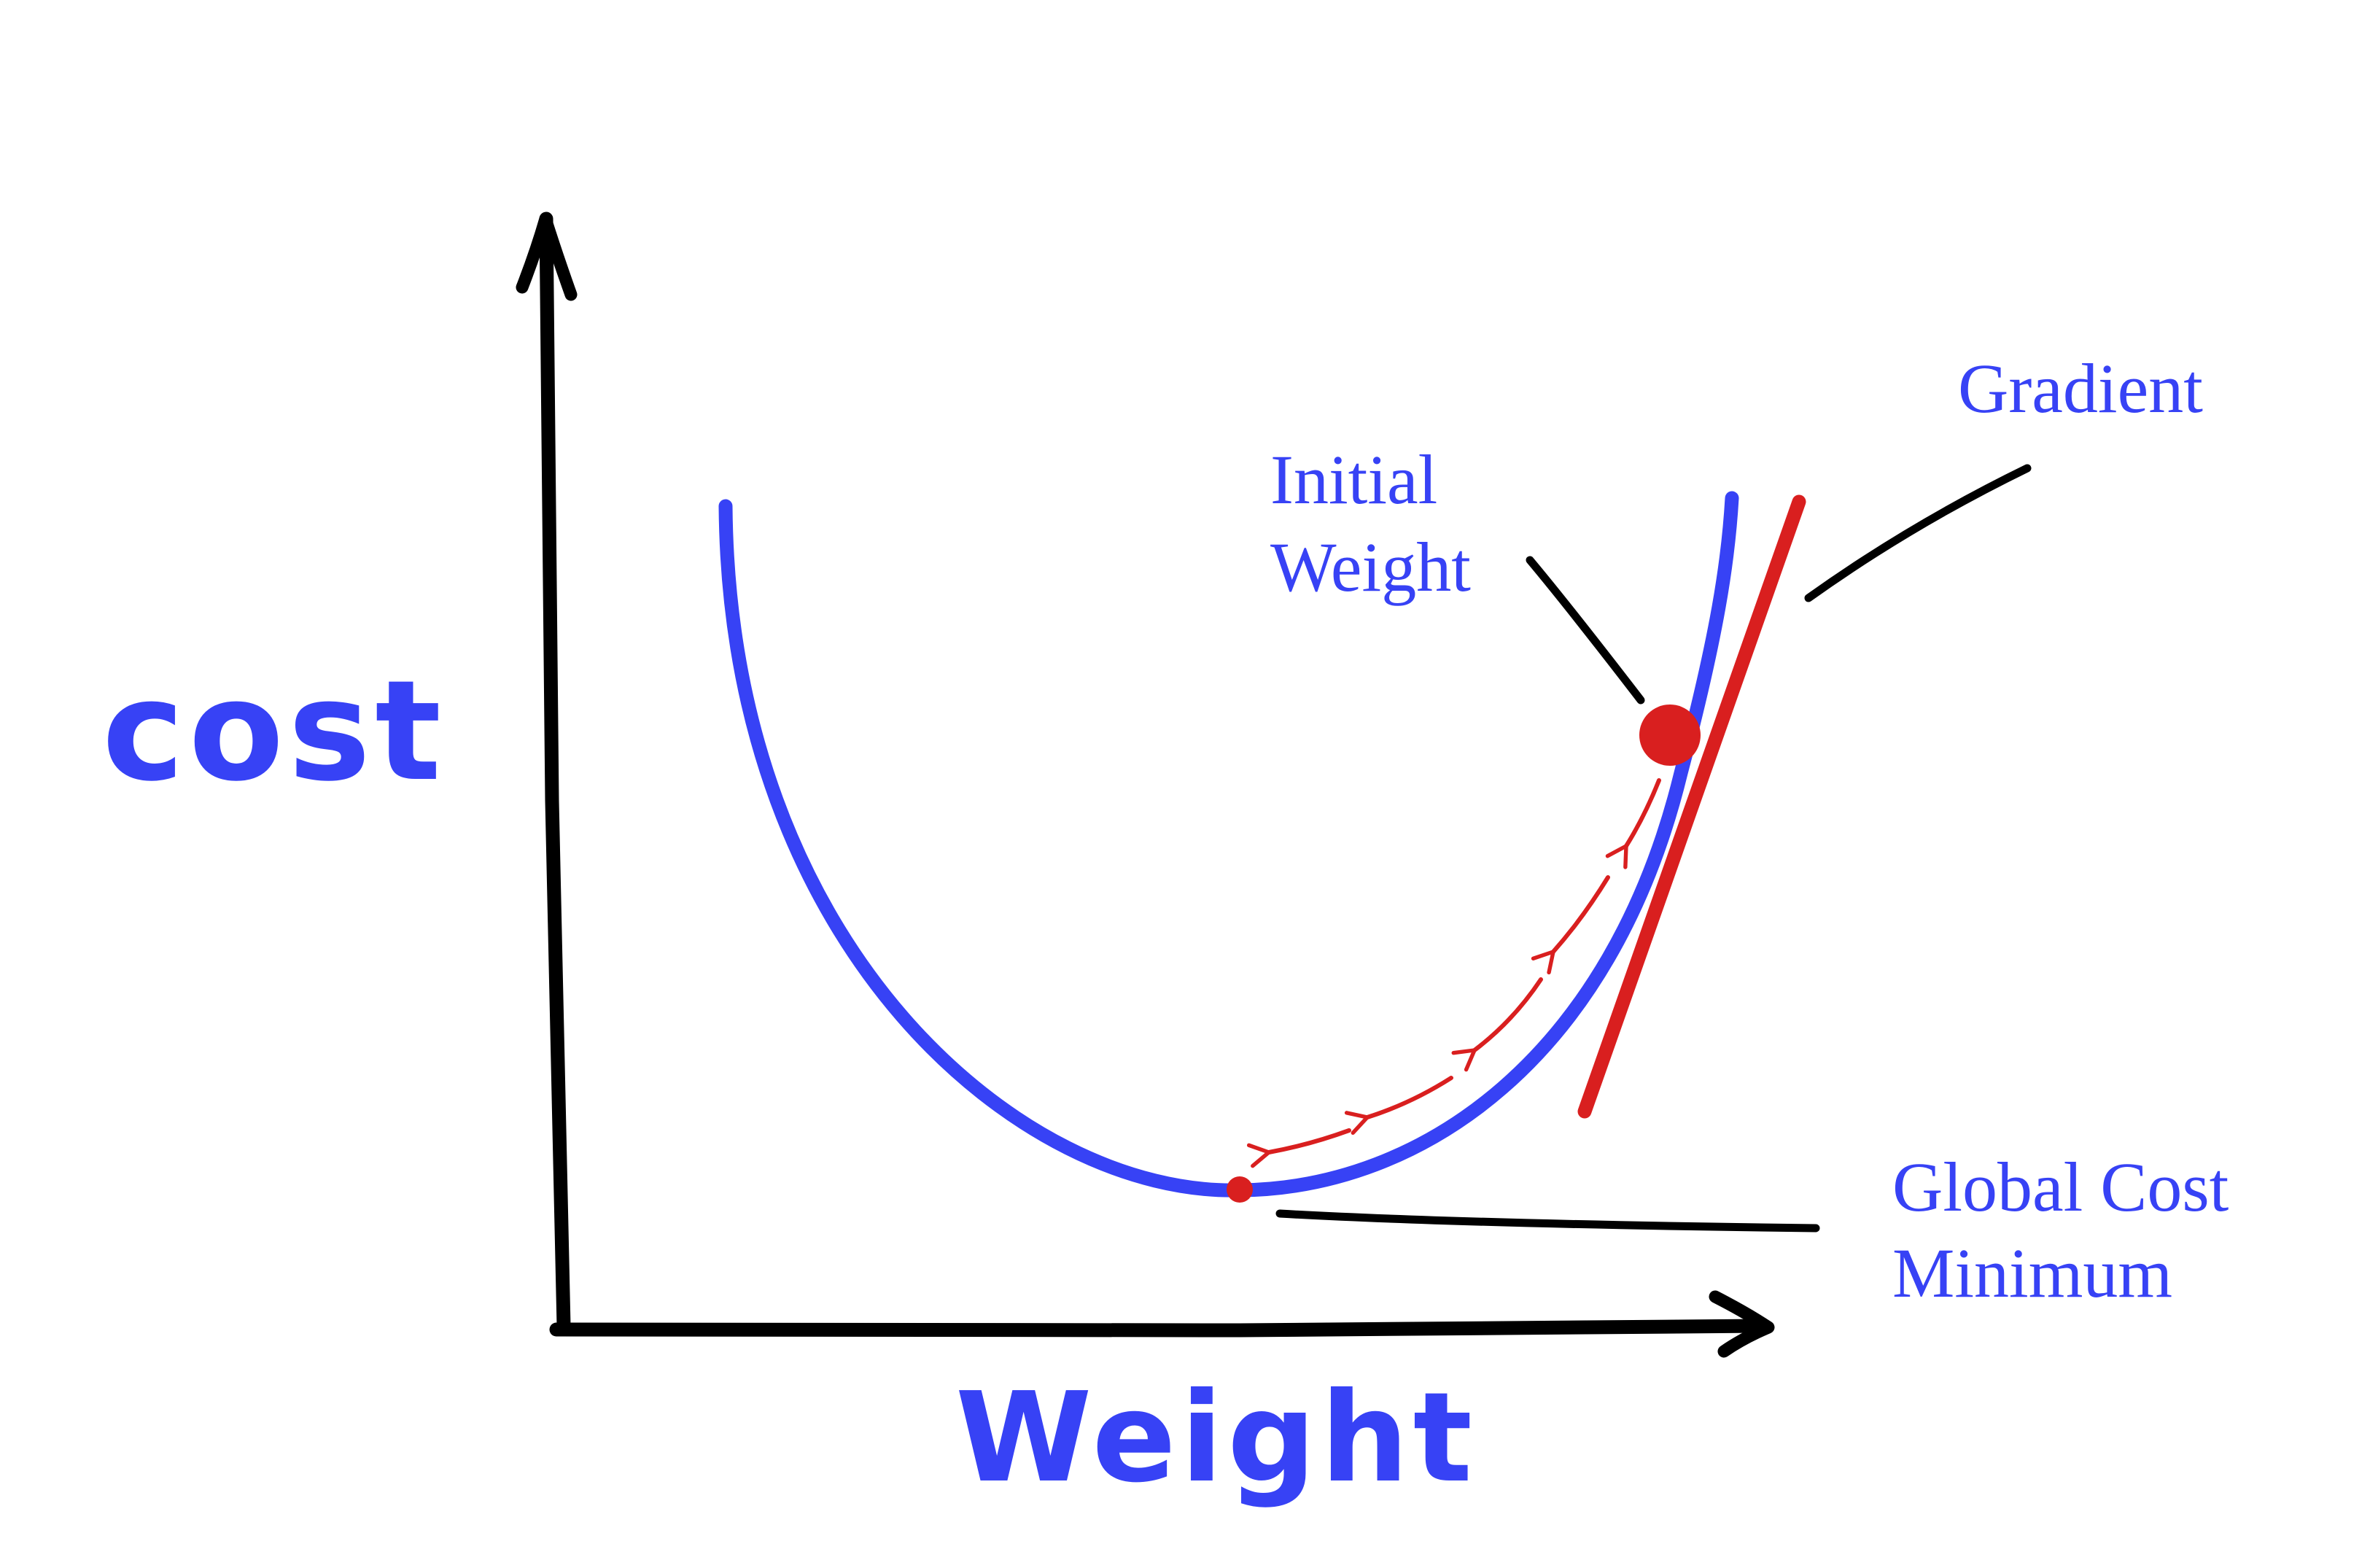  What do you see at coordinates (1670, 735) in the screenshot?
I see `initial-weight-point` at bounding box center [1670, 735].